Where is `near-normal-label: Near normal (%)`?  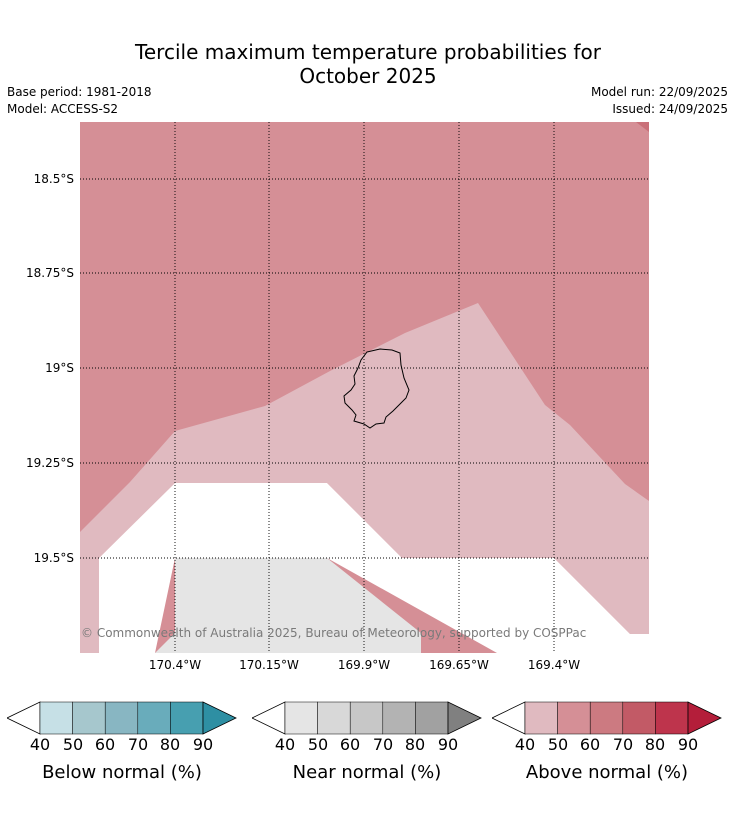
near-normal-label: Near normal (%) is located at coordinates (367, 772).